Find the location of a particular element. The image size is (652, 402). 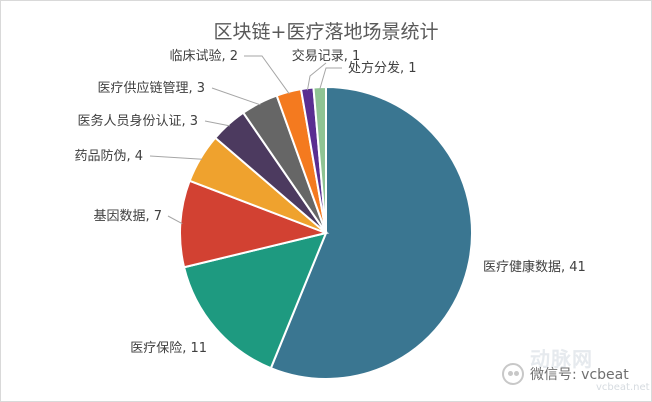

slice-label-7: 临床试验, 2 is located at coordinates (203, 56).